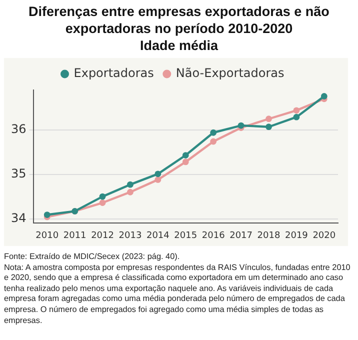 The width and height of the screenshot is (358, 340). I want to click on x-tick-label: 2011, so click(74, 235).